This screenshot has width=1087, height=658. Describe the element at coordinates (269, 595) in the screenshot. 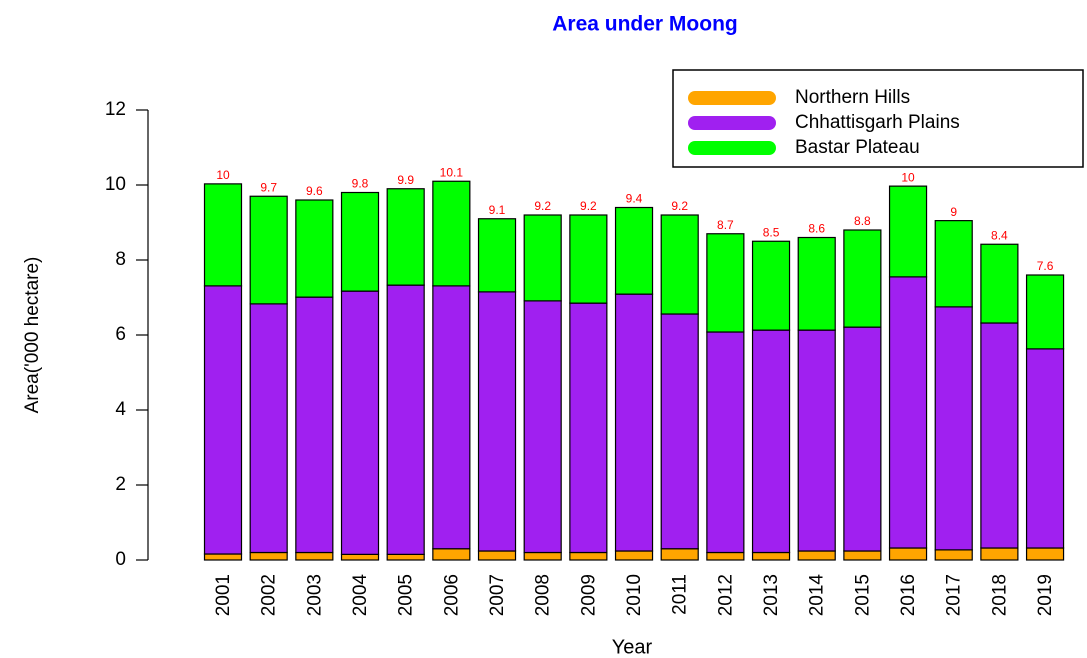

I see `x-tick-label: 2002` at that location.